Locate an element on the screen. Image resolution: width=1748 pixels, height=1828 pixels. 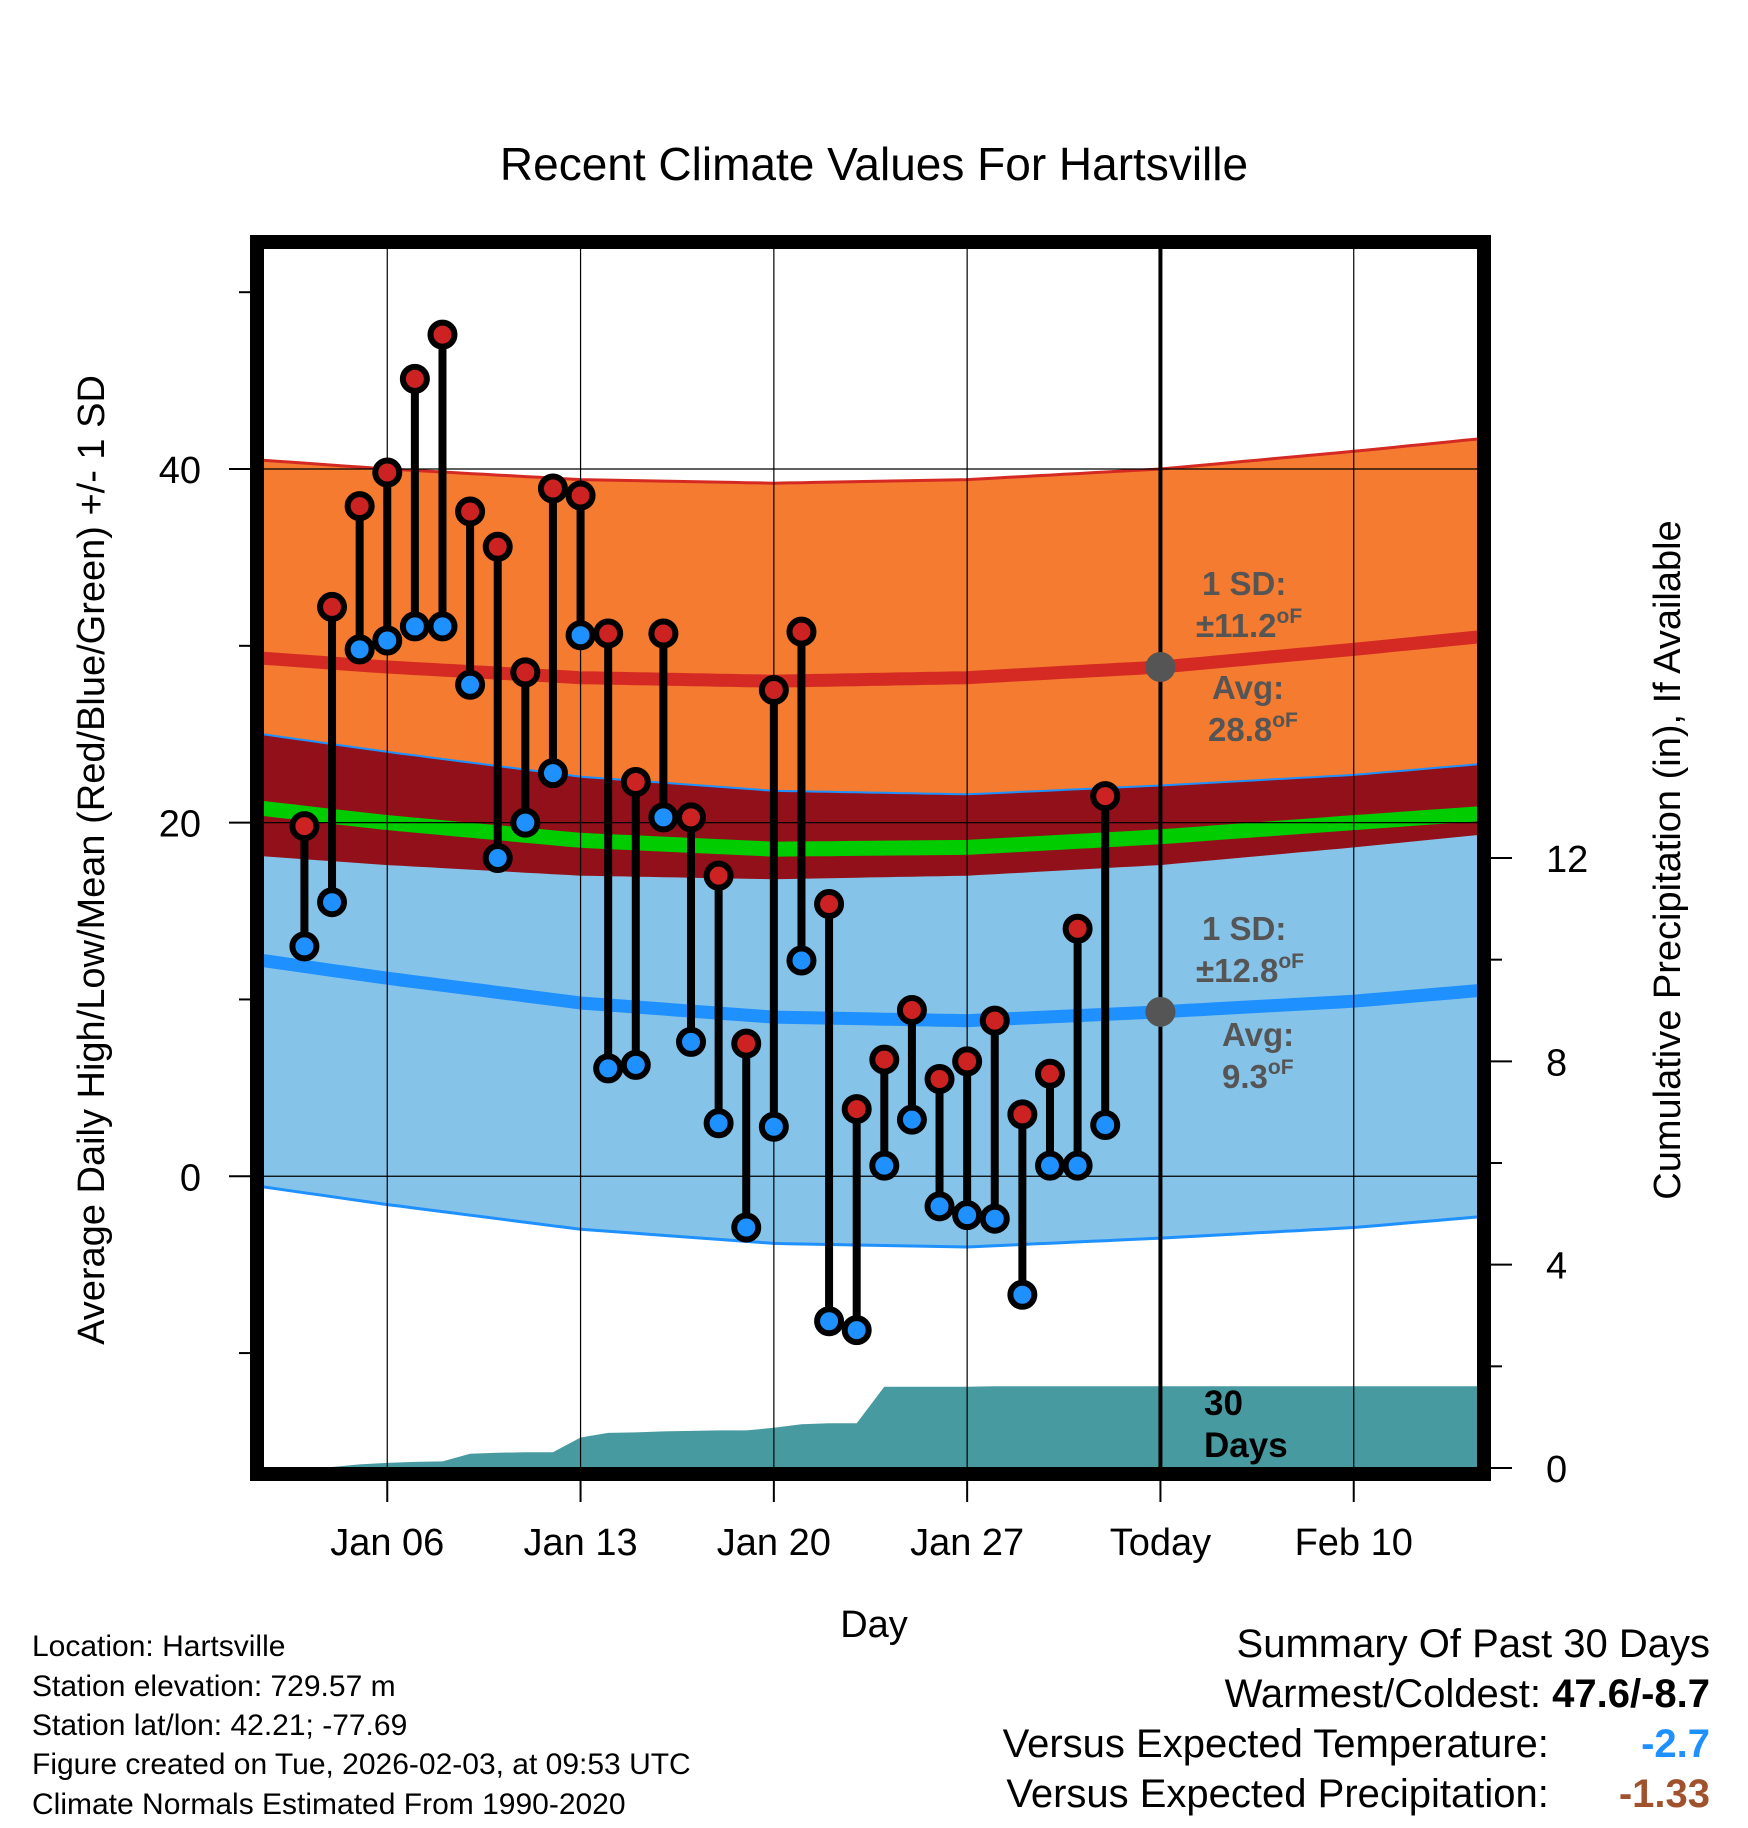
summary-warmest-coldest: Warmest/Coldest: 47.6/-8.7 is located at coordinates (1467, 1694).